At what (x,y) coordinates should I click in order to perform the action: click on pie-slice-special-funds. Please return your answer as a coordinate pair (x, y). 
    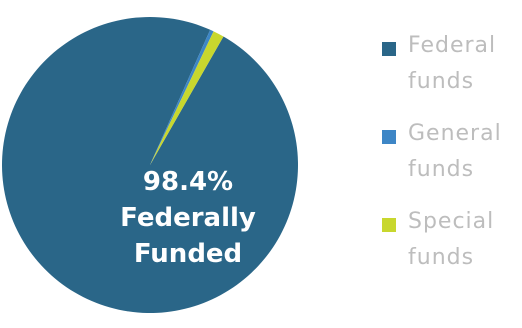
    Looking at the image, I should click on (187, 98).